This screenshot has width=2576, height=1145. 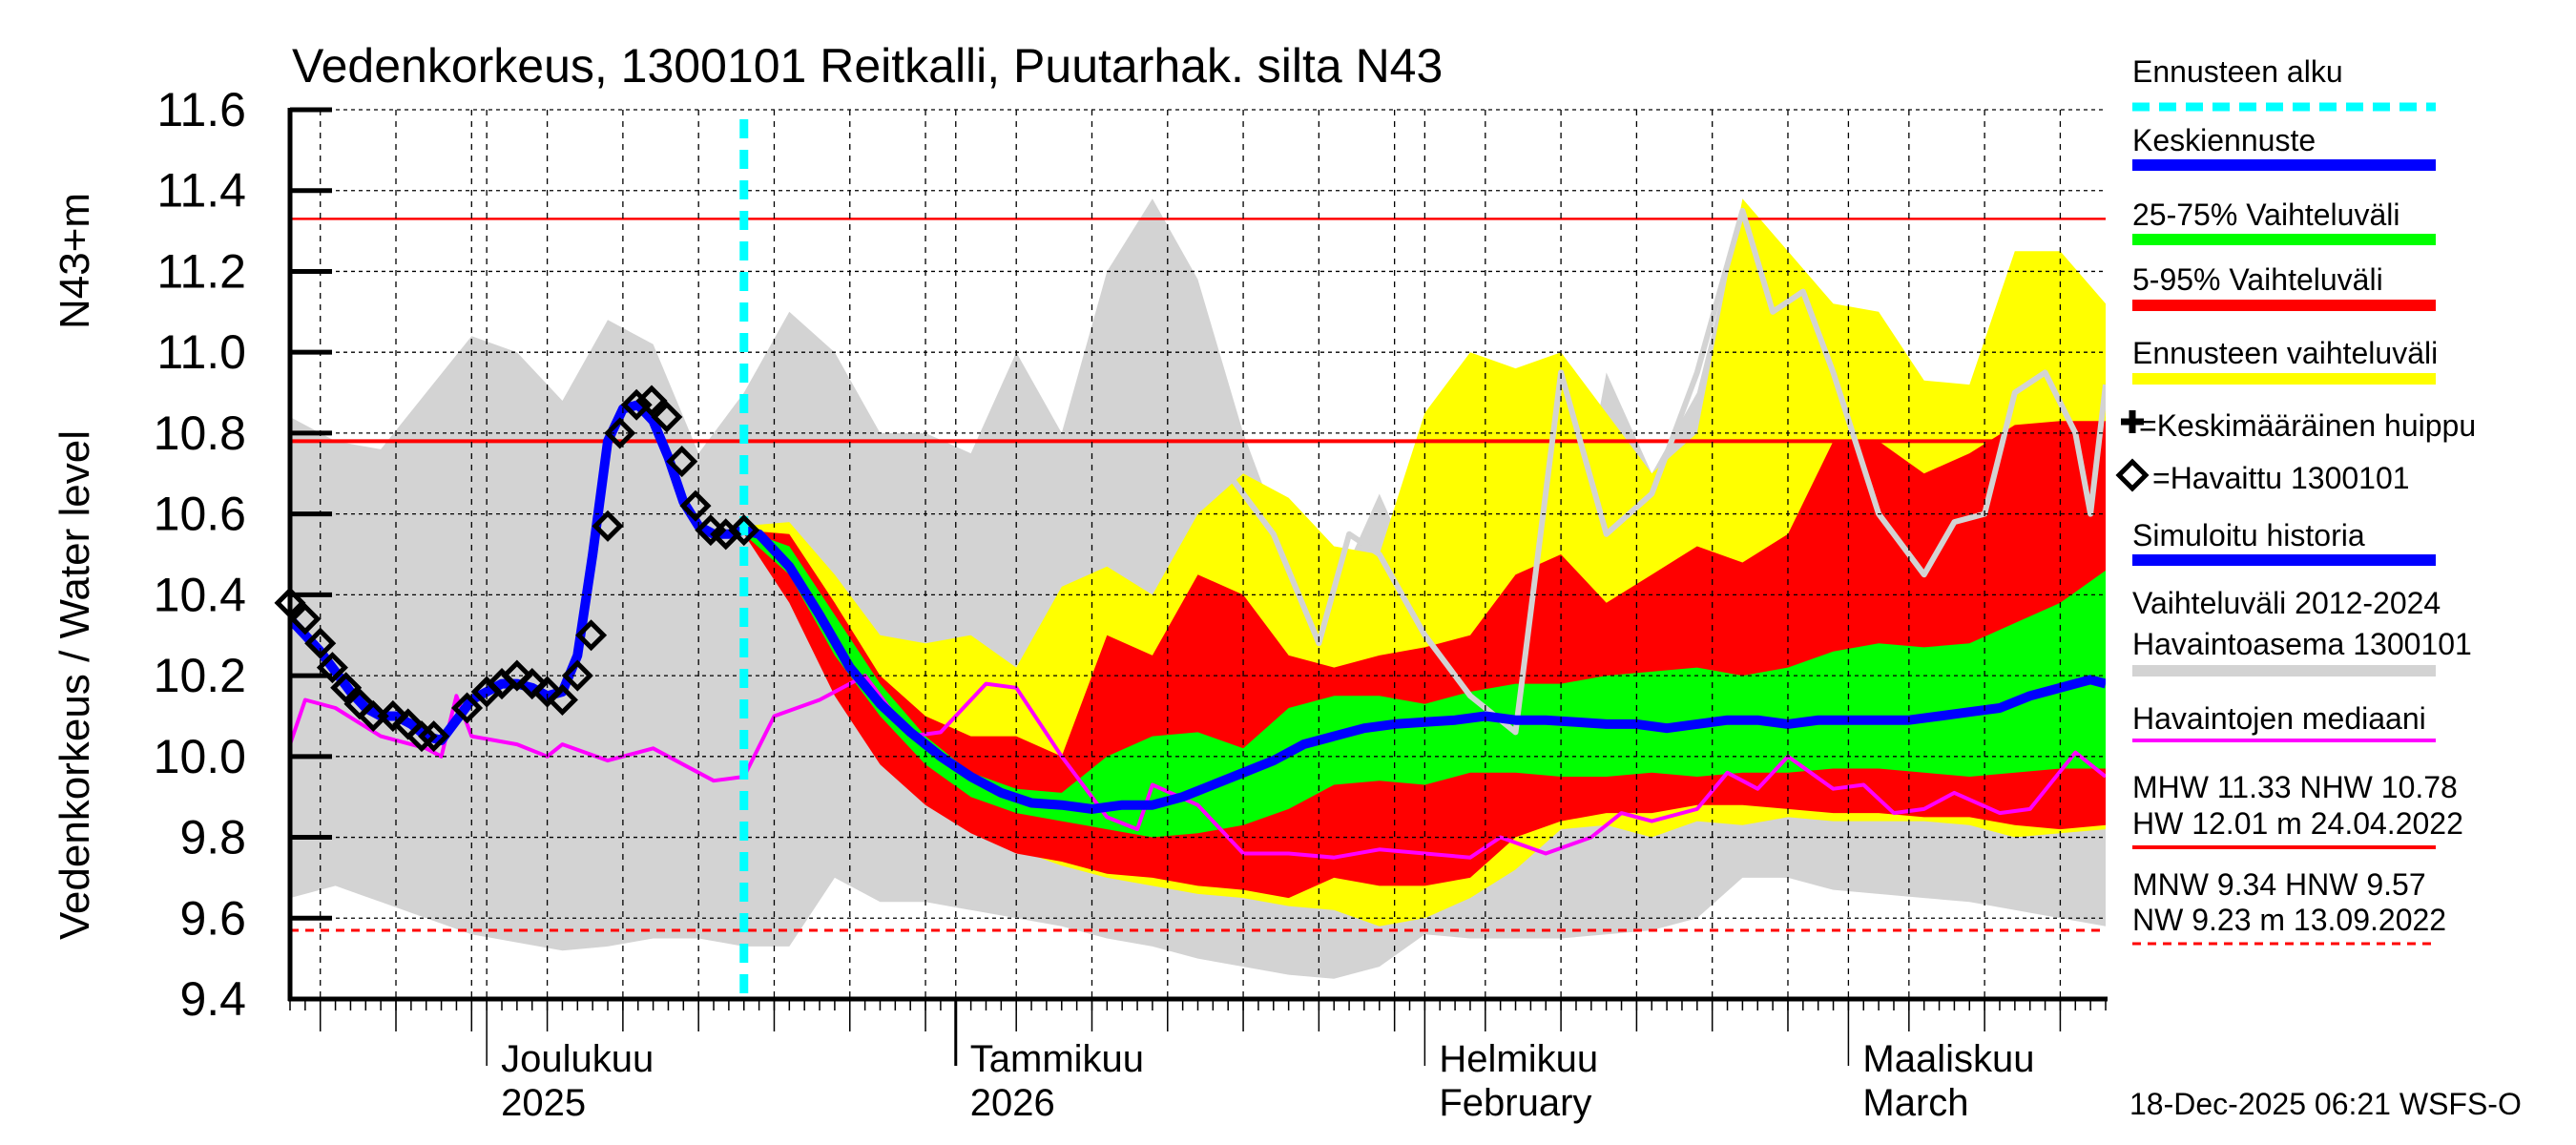 What do you see at coordinates (200, 514) in the screenshot?
I see `y-tick-label: 10.6` at bounding box center [200, 514].